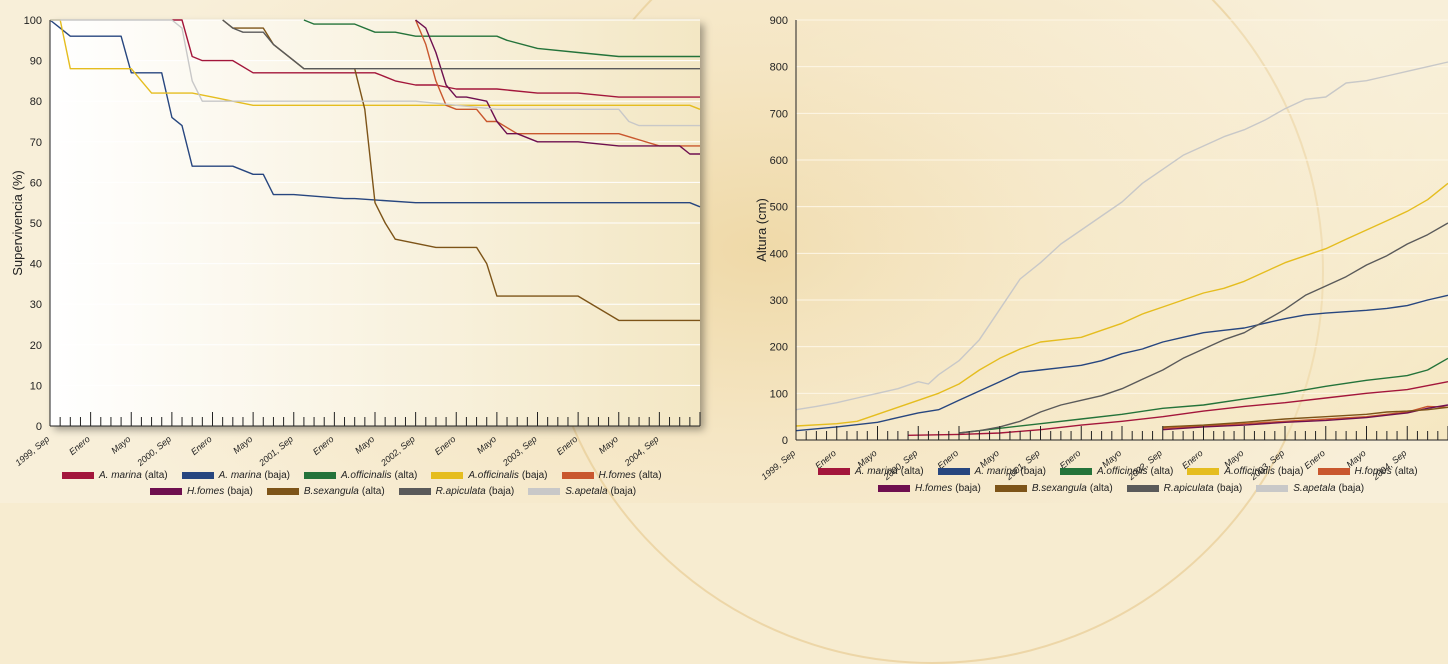  Describe the element at coordinates (779, 21) in the screenshot. I see `y-tick-label: 900` at that location.